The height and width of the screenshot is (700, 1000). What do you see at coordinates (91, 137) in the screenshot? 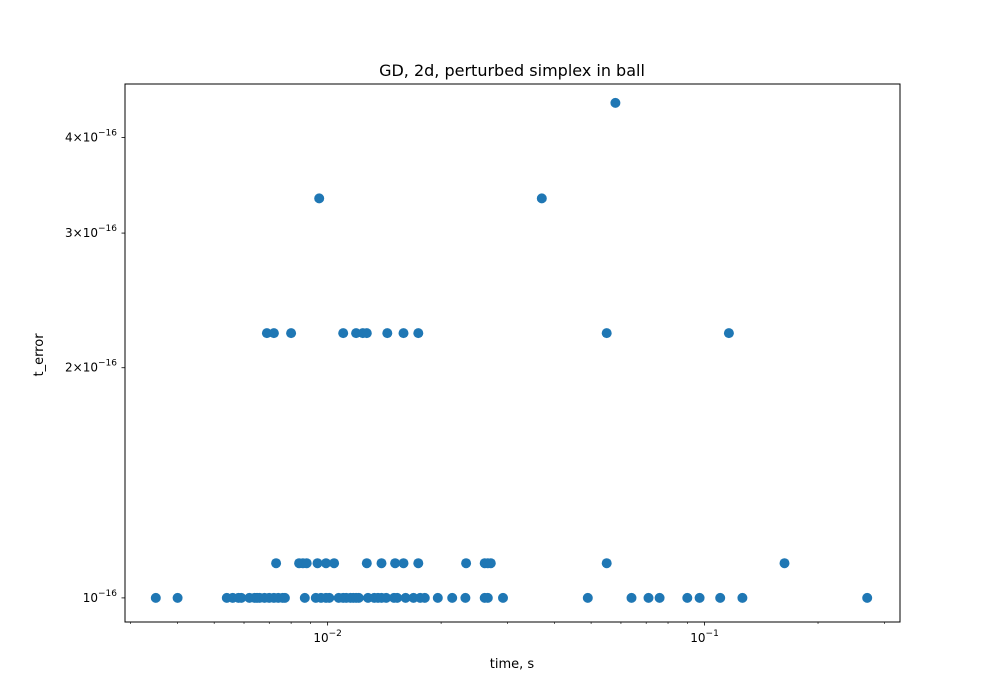
I see `y-tick-label: 4×10⁻¹⁶` at bounding box center [91, 137].